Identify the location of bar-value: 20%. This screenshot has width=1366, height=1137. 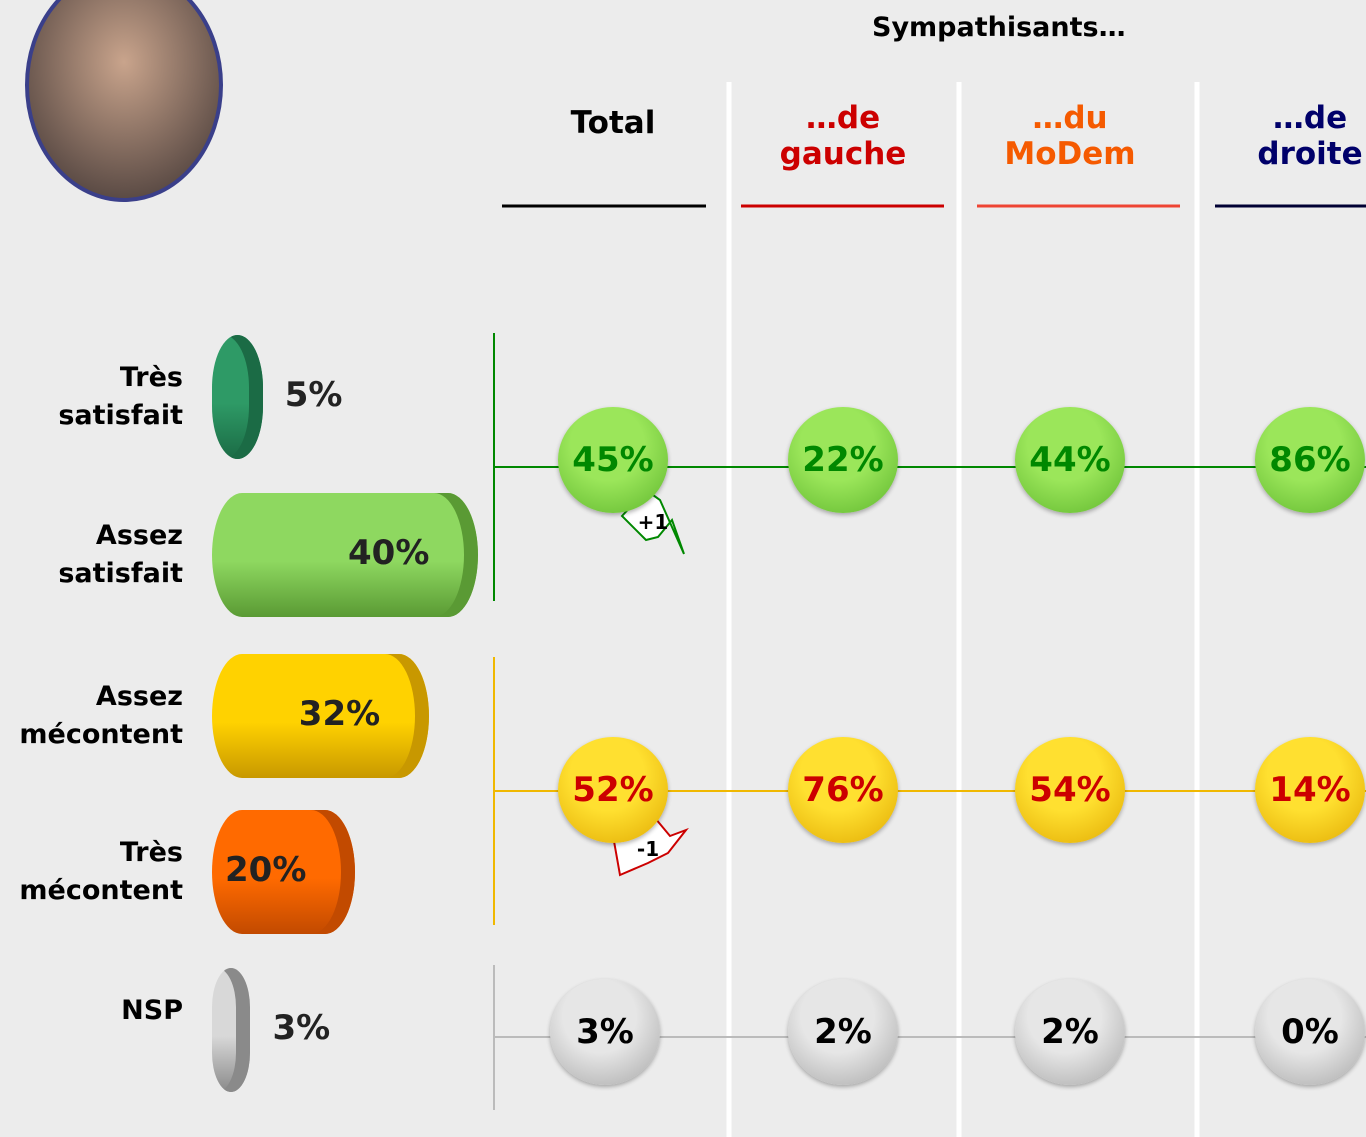
(266, 870).